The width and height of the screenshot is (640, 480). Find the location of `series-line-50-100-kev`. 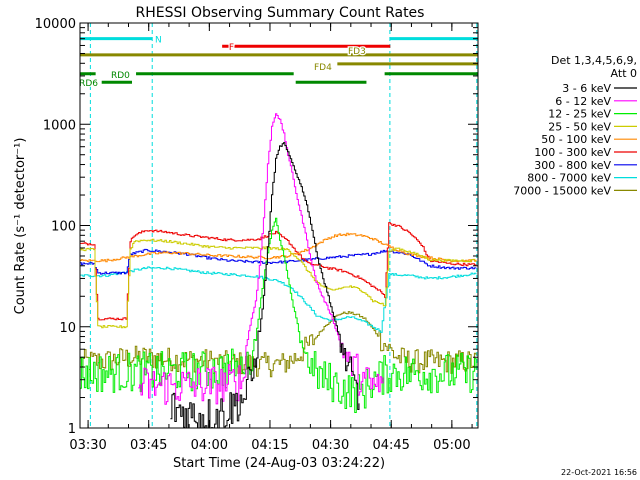

series-line-50-100-kev is located at coordinates (278, 247).